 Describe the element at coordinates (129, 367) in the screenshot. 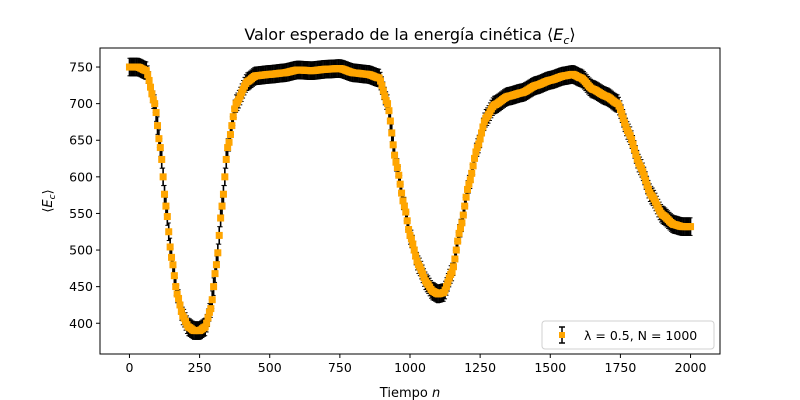

I see `x-tick-label: 0` at that location.